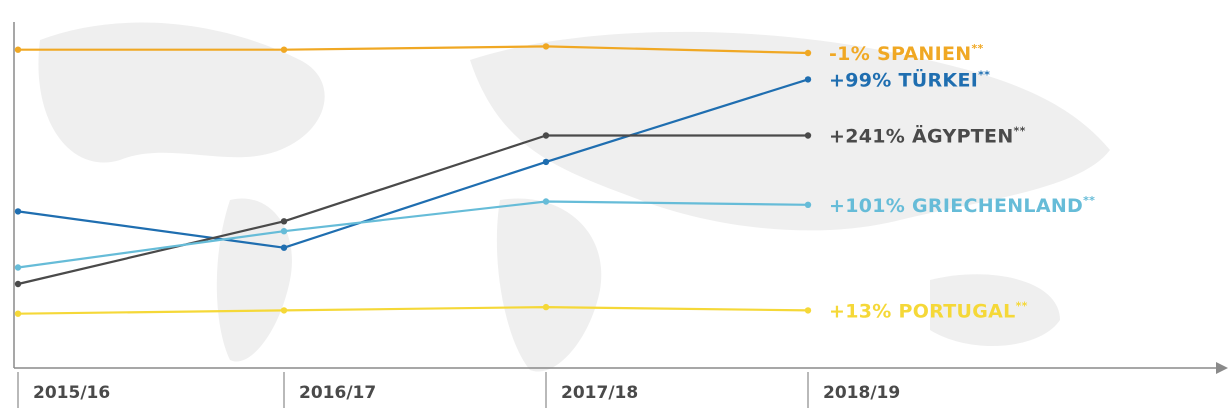  Describe the element at coordinates (71, 393) in the screenshot. I see `category-label: 2015/16` at that location.